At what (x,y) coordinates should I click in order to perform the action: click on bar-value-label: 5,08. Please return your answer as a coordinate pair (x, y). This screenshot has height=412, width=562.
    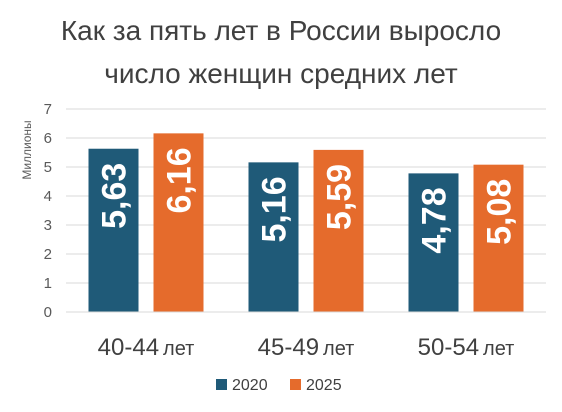
    Looking at the image, I should click on (500, 212).